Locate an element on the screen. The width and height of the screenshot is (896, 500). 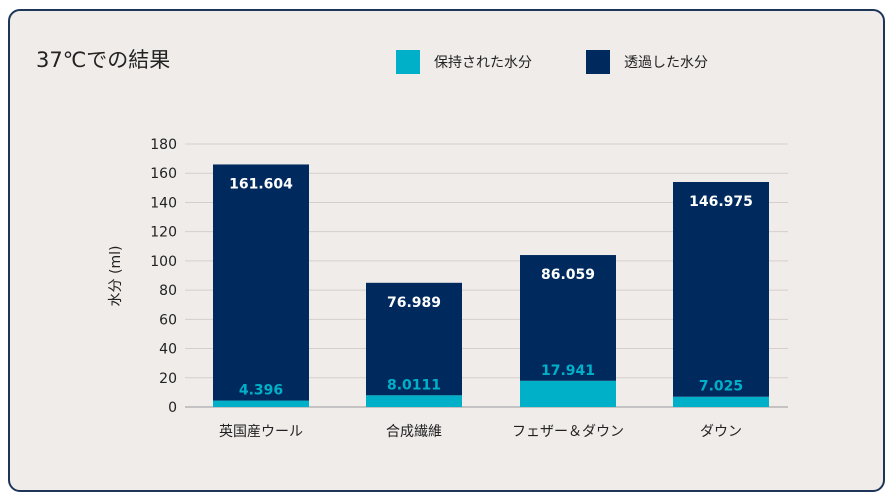
data-label-permeated: 161.604 is located at coordinates (261, 184).